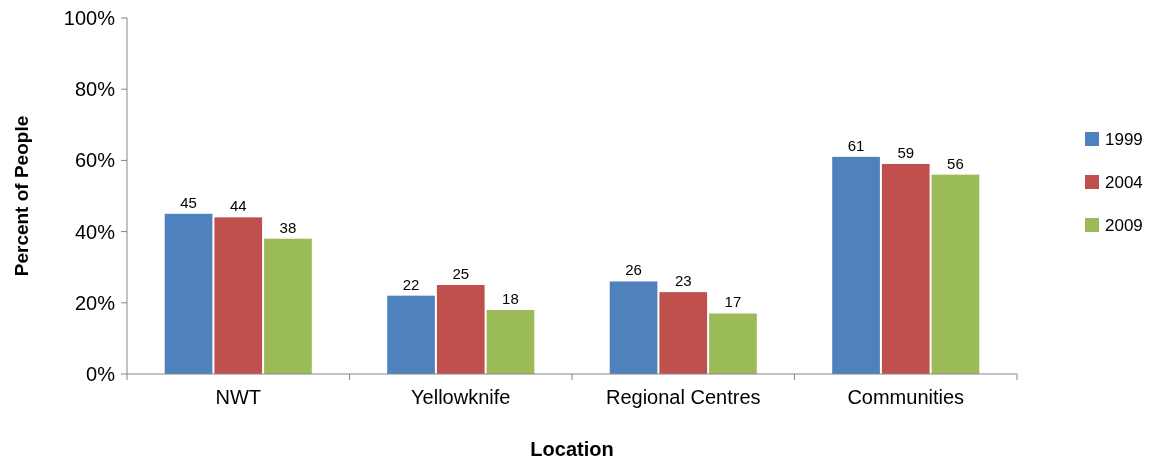 This screenshot has height=461, width=1176. I want to click on x-axis-title: Location, so click(572, 449).